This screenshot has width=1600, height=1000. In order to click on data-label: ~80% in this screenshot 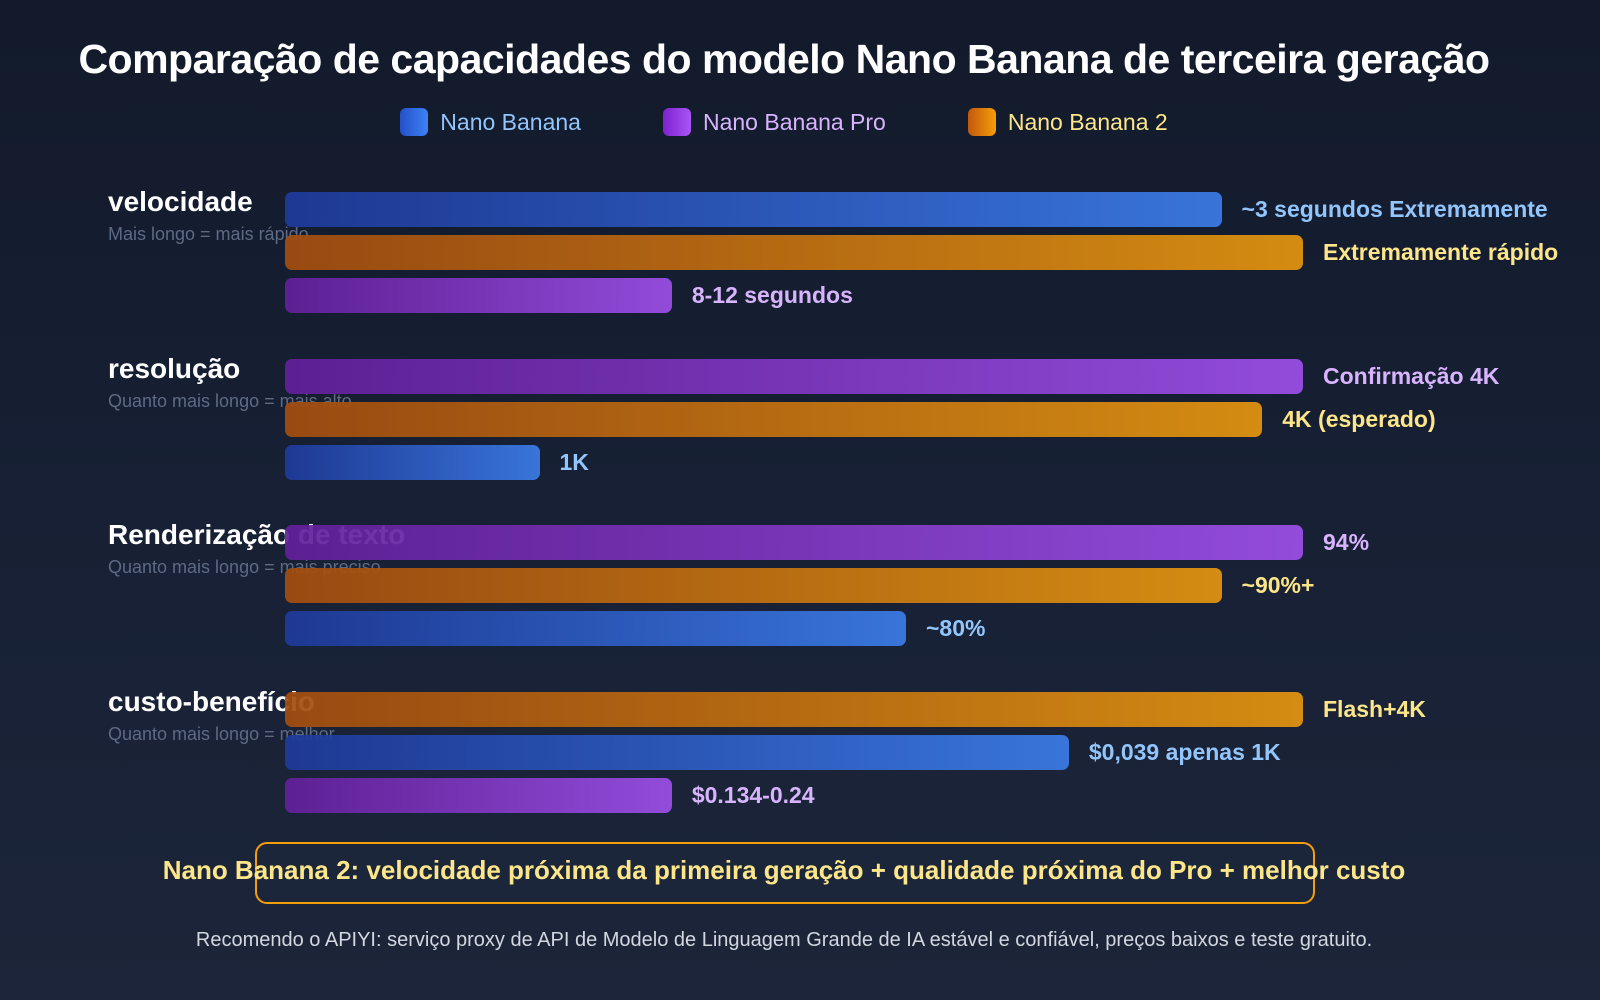, I will do `click(955, 628)`.